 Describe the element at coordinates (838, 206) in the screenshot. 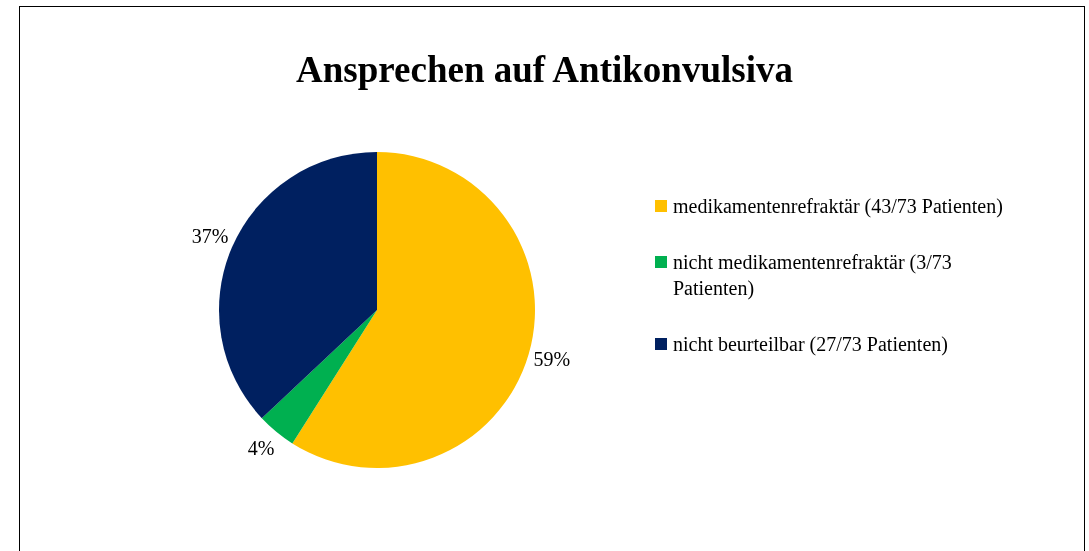

I see `legend-label: medikamentenrefraktär (43/73 Patienten)` at that location.